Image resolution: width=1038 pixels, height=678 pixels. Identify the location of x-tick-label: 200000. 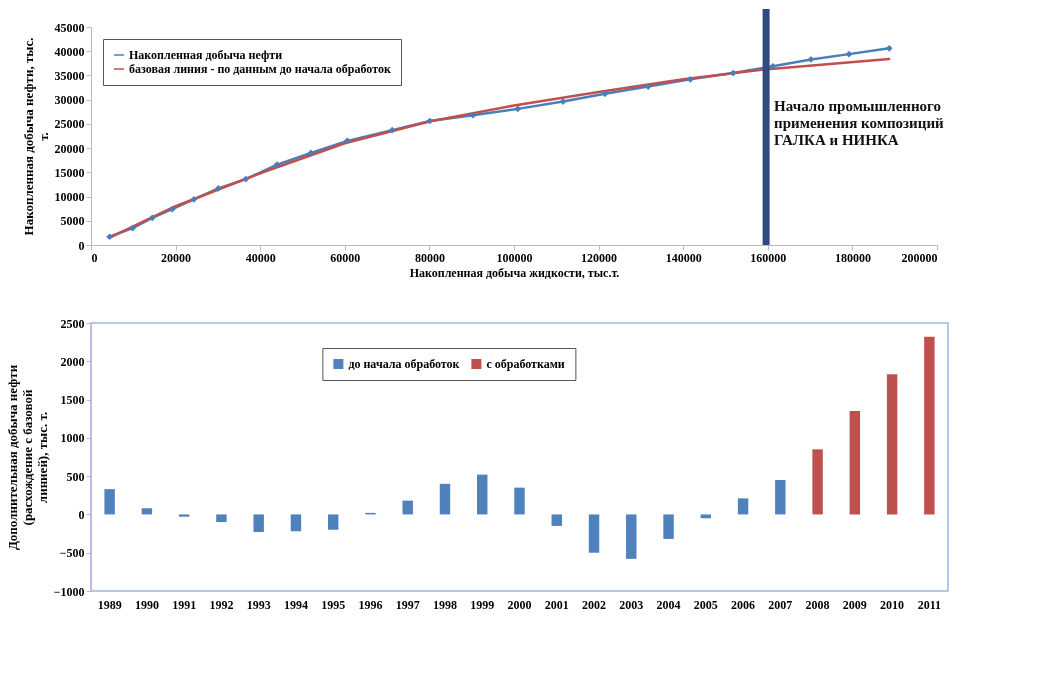
(919, 257).